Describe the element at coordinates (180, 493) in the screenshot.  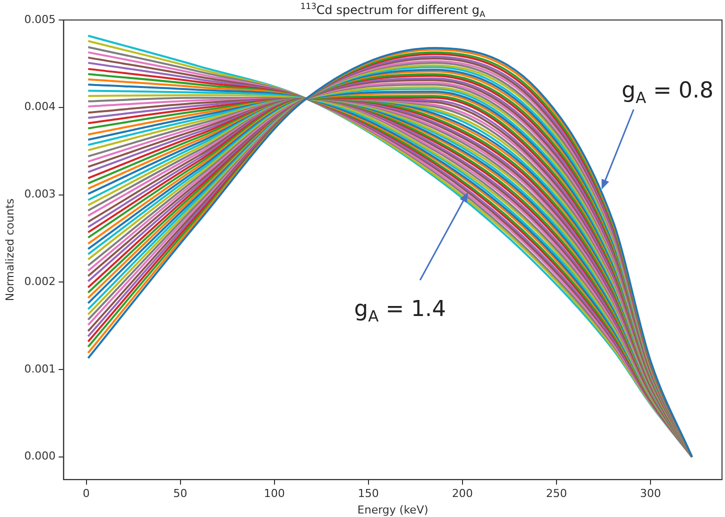
I see `x-tick-label: 50` at that location.